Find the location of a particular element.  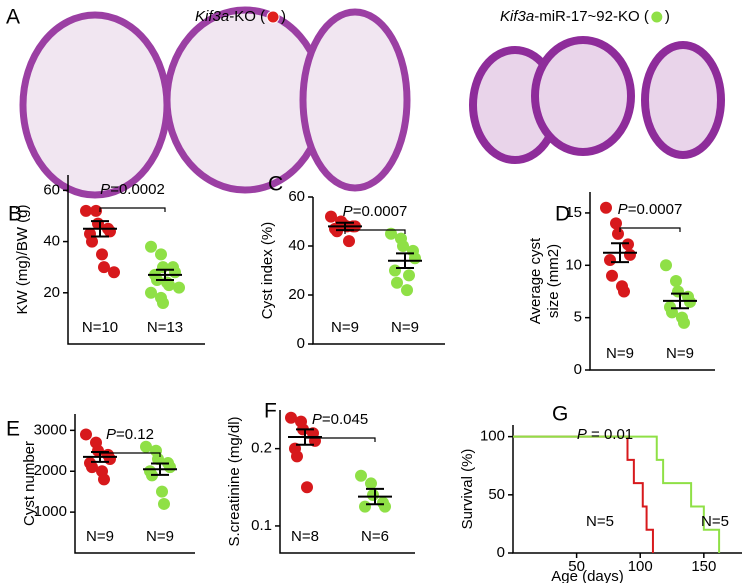

p-value-label: P=0.12 is located at coordinates (130, 434).